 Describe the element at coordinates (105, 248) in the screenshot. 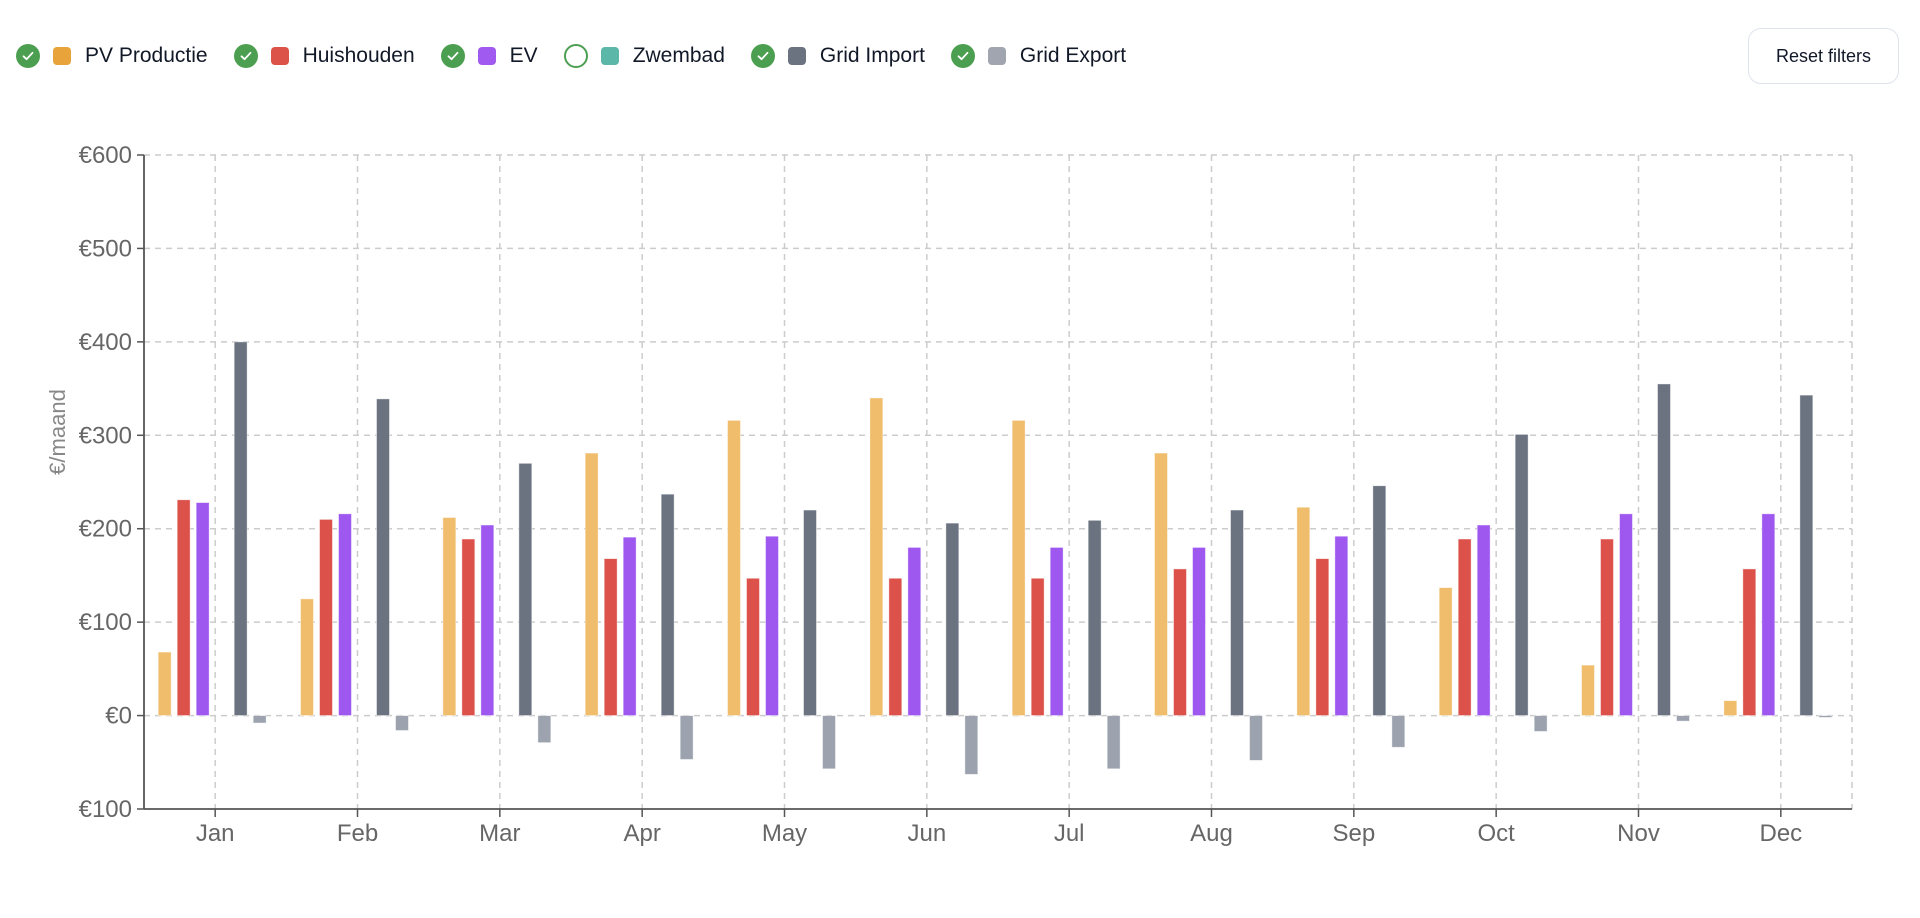

I see `y-tick-label: €500` at that location.